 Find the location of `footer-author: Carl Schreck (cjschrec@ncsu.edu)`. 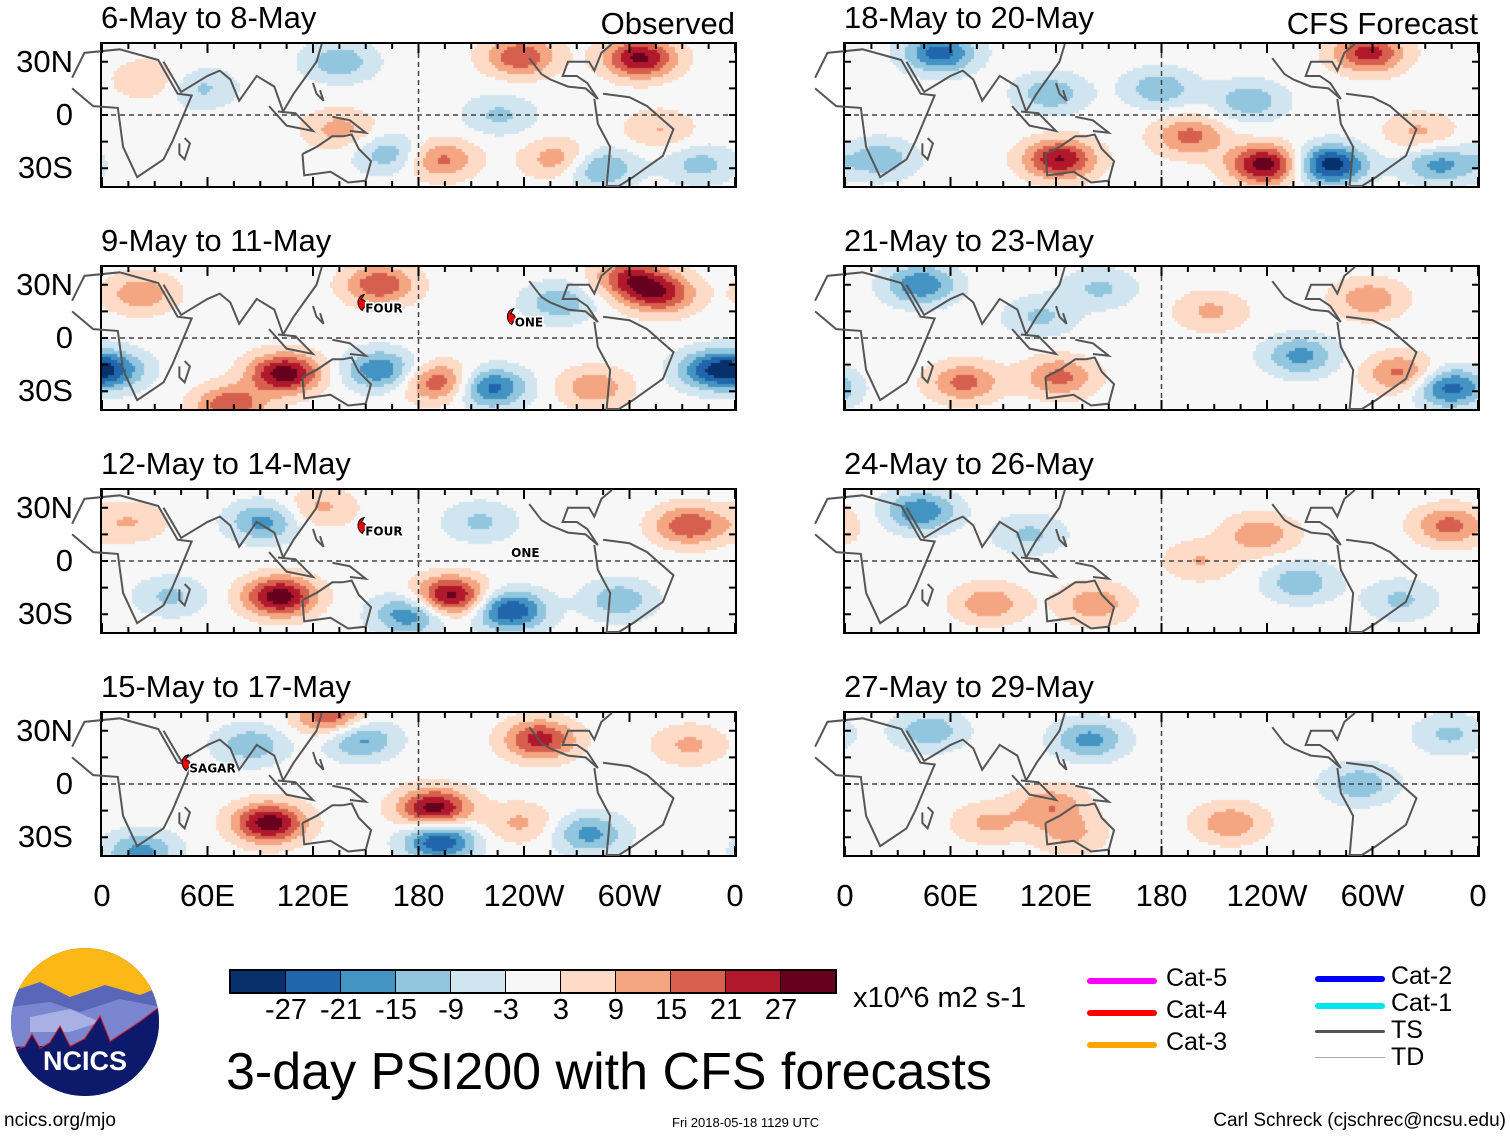

footer-author: Carl Schreck (cjschrec@ncsu.edu) is located at coordinates (1359, 1120).